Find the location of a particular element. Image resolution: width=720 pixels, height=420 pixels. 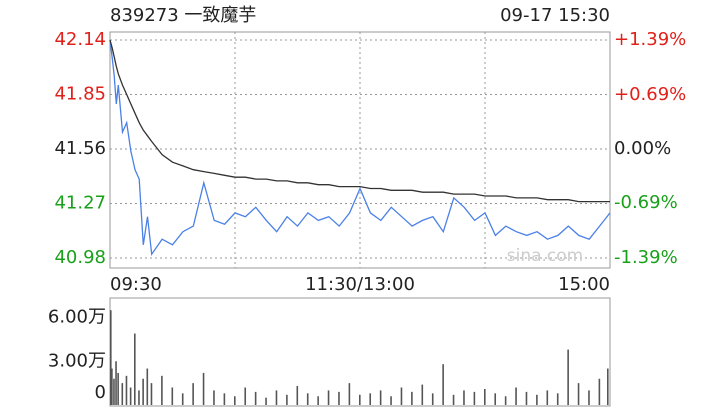

y2-tick-label: +1.39% is located at coordinates (650, 39).